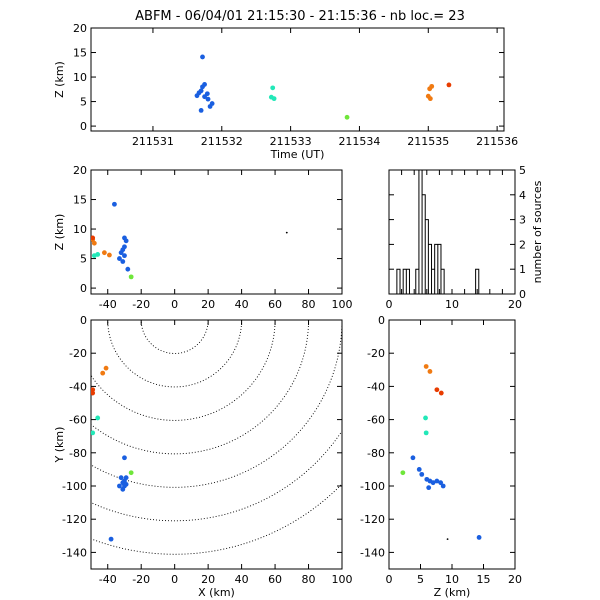 Image resolution: width=600 pixels, height=600 pixels. I want to click on x-axis-label: Time (UT), so click(297, 154).